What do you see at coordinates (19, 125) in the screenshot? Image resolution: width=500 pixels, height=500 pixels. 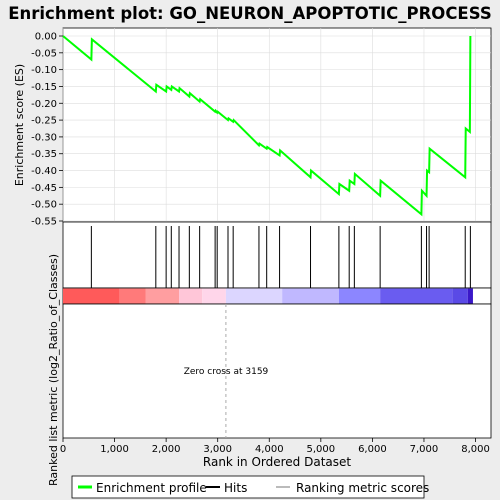 I see `es-y-axis-label: Enrichment score (ES)` at bounding box center [19, 125].